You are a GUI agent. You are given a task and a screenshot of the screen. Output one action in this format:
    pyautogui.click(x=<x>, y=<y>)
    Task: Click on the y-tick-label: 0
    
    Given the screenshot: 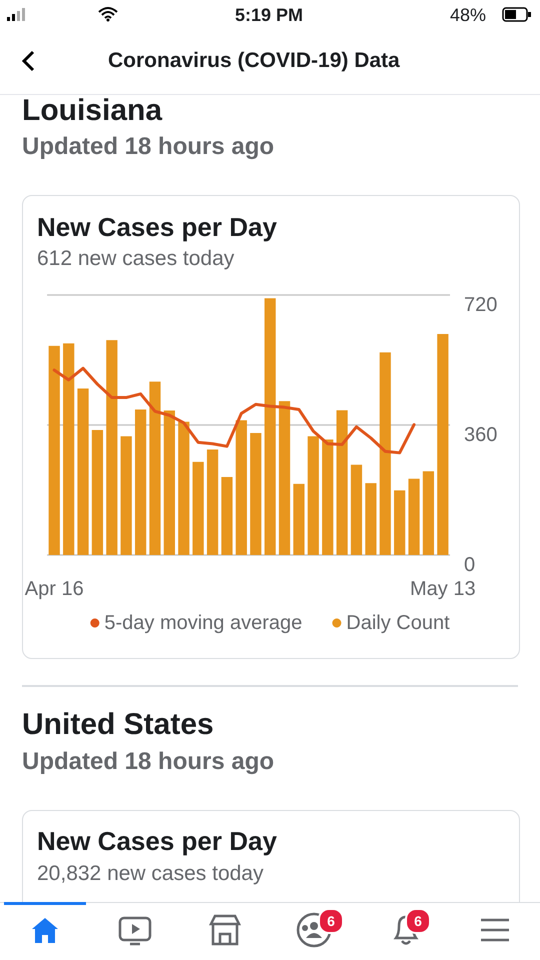 What is the action you would take?
    pyautogui.click(x=470, y=565)
    